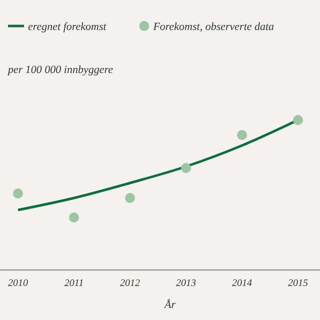 This screenshot has width=320, height=320. I want to click on x-tick-label: 2010, so click(18, 283).